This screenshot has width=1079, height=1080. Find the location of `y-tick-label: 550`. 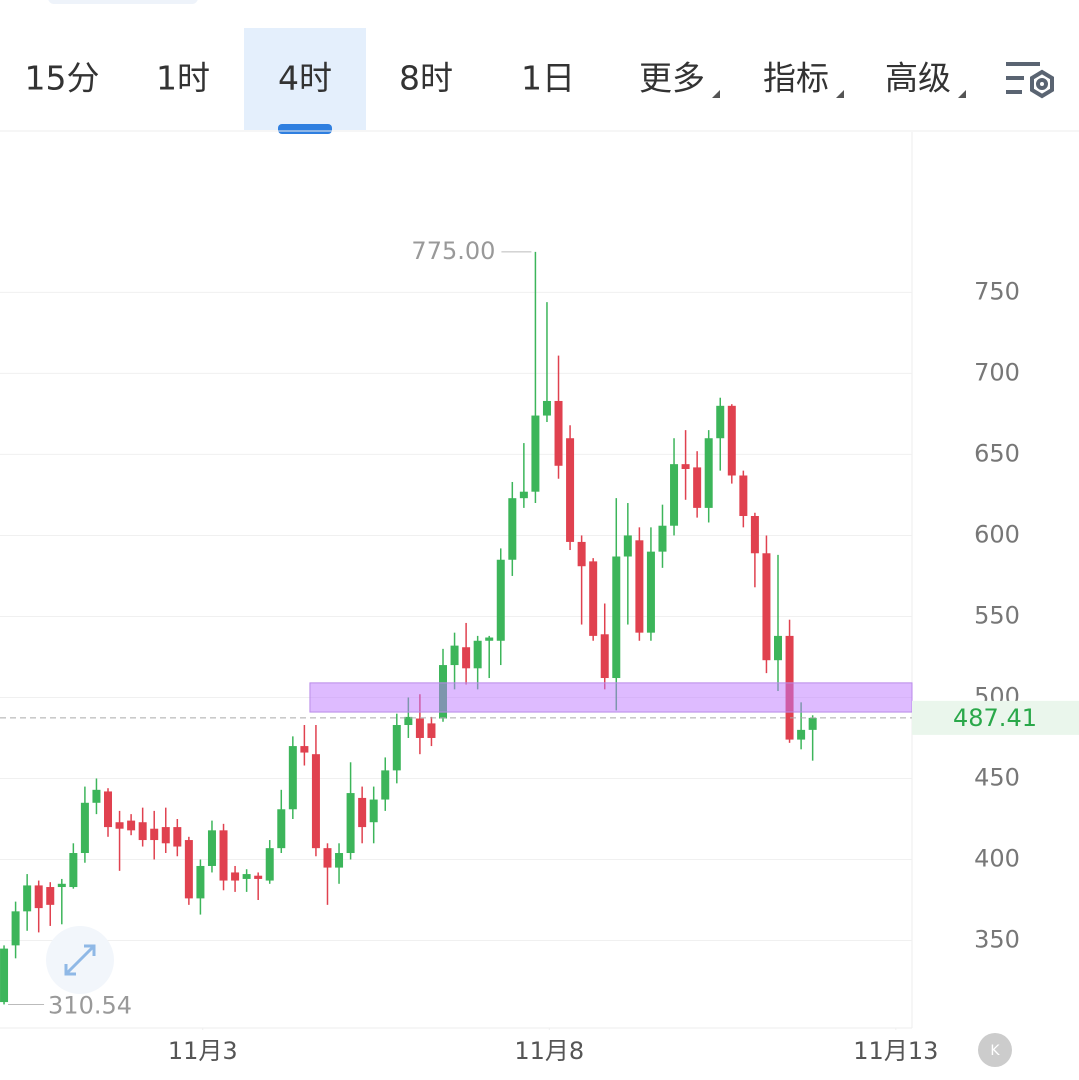

y-tick-label: 550 is located at coordinates (997, 615).